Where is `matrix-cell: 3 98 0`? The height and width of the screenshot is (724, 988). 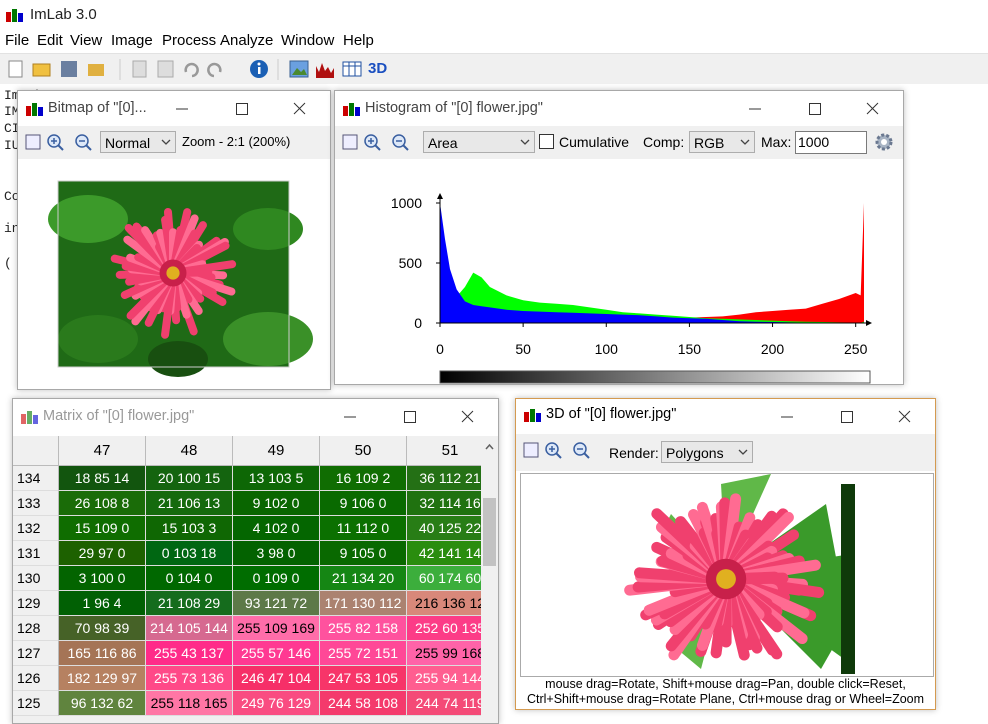
matrix-cell: 3 98 0 is located at coordinates (276, 553).